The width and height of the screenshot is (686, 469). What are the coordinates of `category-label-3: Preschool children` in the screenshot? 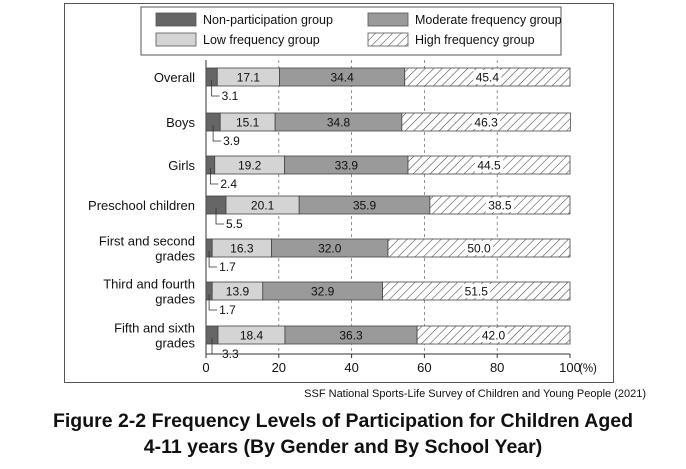 It's located at (141, 205).